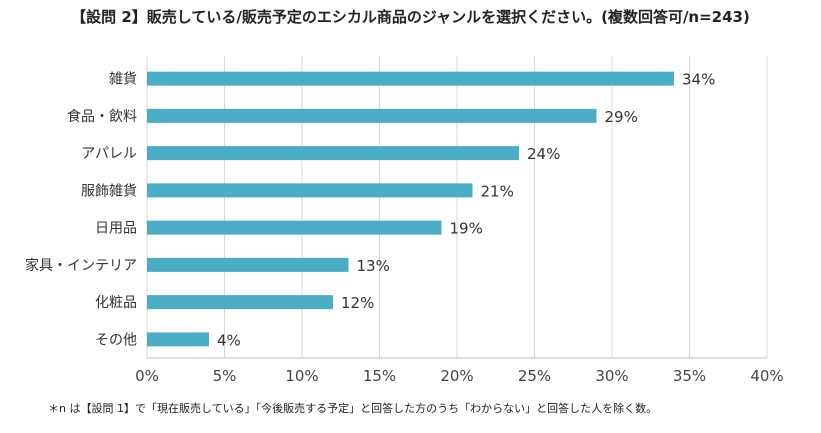  What do you see at coordinates (109, 190) in the screenshot?
I see `category-label: 服飾雑貨` at bounding box center [109, 190].